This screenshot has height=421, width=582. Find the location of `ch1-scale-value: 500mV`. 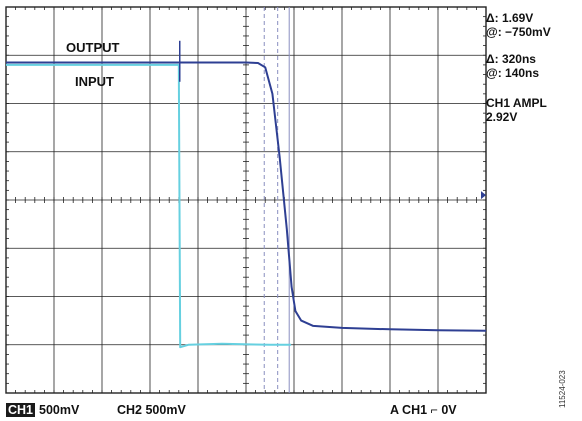

ch1-scale-value: 500mV is located at coordinates (59, 410).